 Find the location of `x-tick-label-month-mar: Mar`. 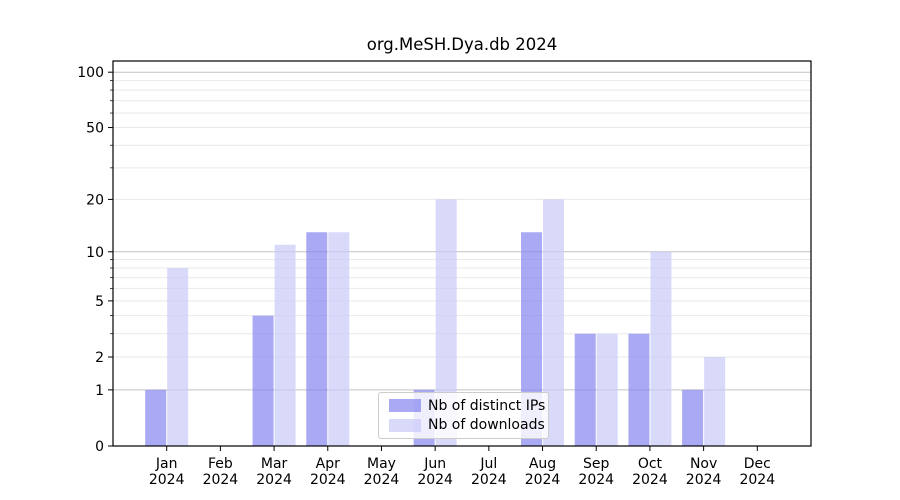

x-tick-label-month-mar: Mar is located at coordinates (274, 464).